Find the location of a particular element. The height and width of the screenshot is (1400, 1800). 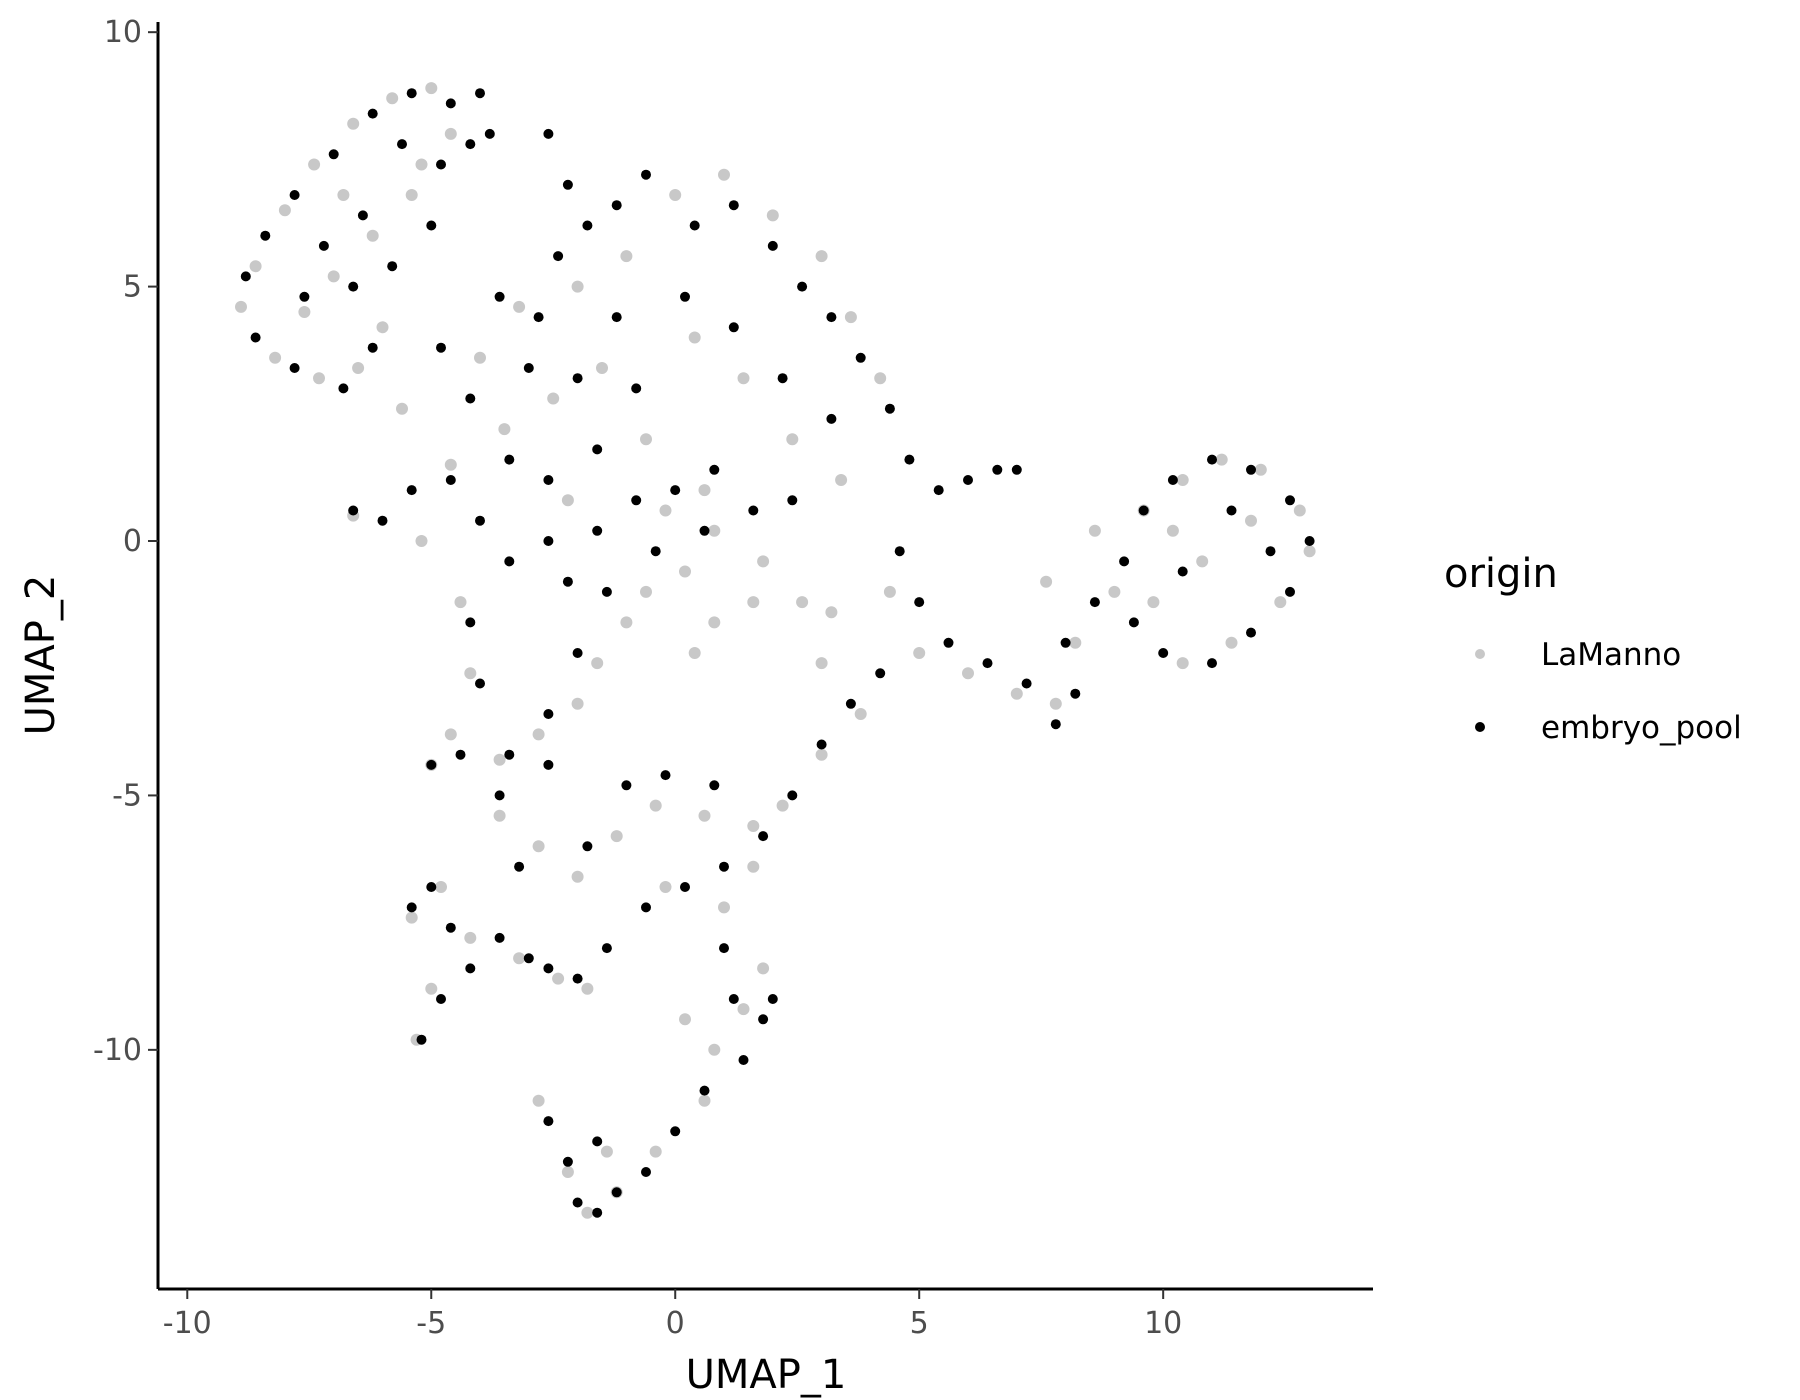

x-axis-ticks: -10 -5 0 5 10 is located at coordinates (672, 1315).